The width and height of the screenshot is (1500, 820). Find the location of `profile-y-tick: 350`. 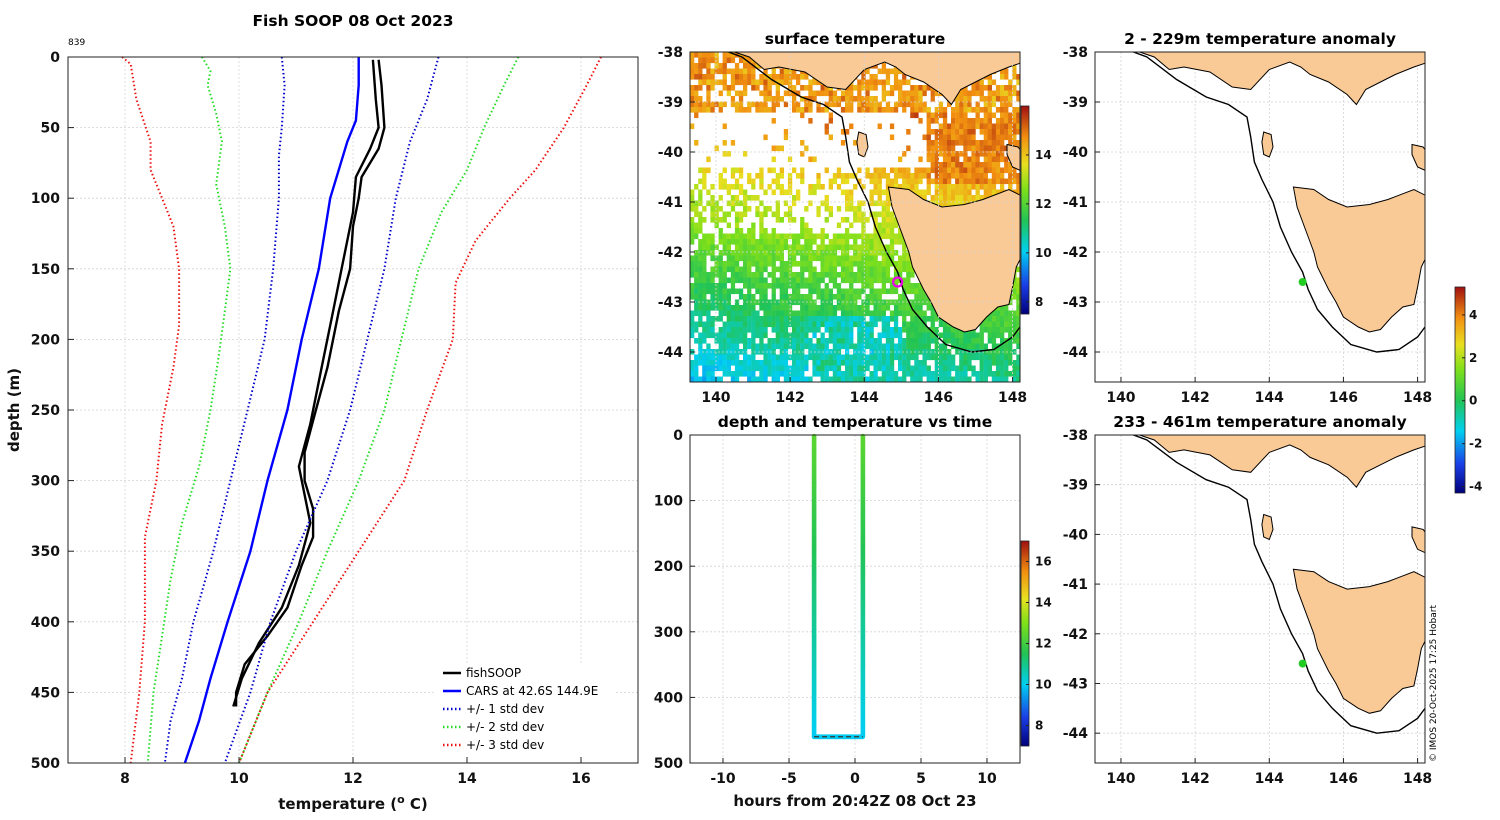

profile-y-tick: 350 is located at coordinates (45, 552).